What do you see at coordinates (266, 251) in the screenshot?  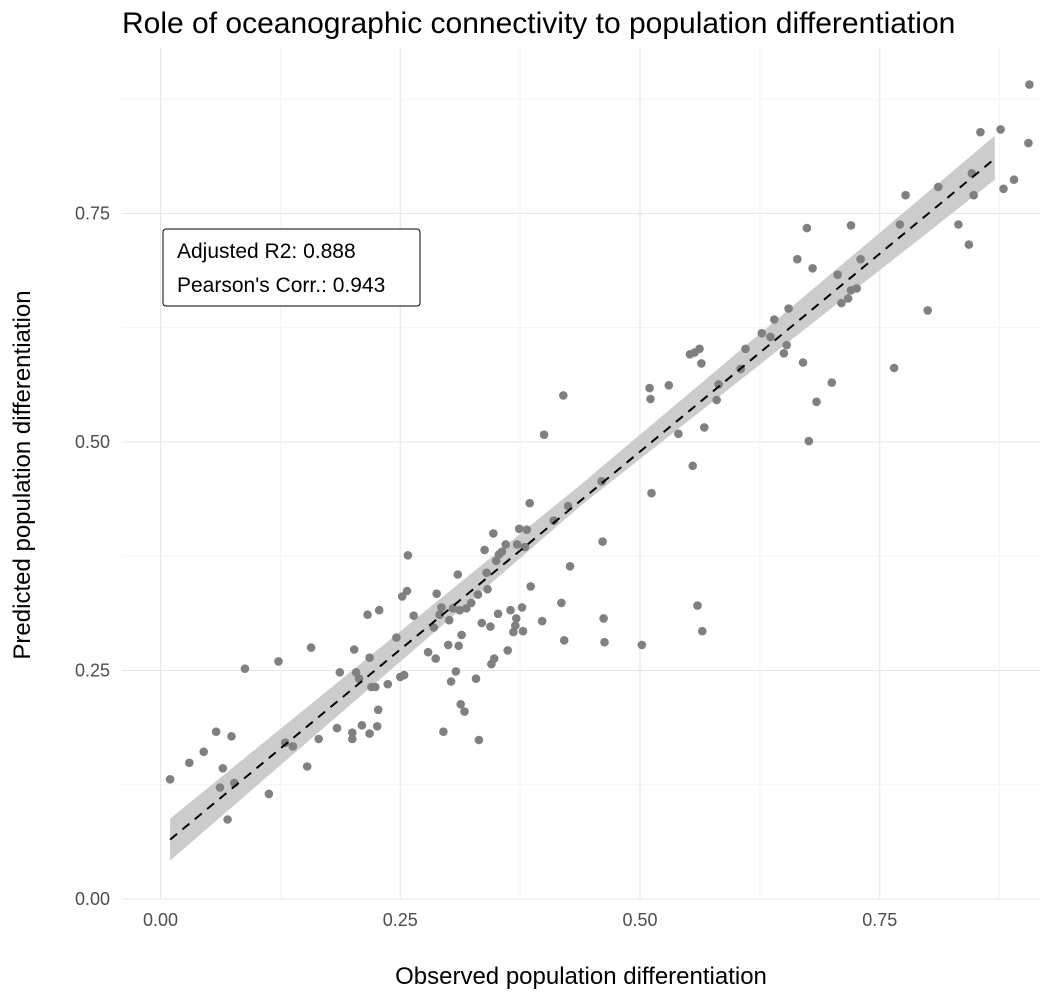 I see `annotation-adjusted-r2: Adjusted R2: 0.888` at bounding box center [266, 251].